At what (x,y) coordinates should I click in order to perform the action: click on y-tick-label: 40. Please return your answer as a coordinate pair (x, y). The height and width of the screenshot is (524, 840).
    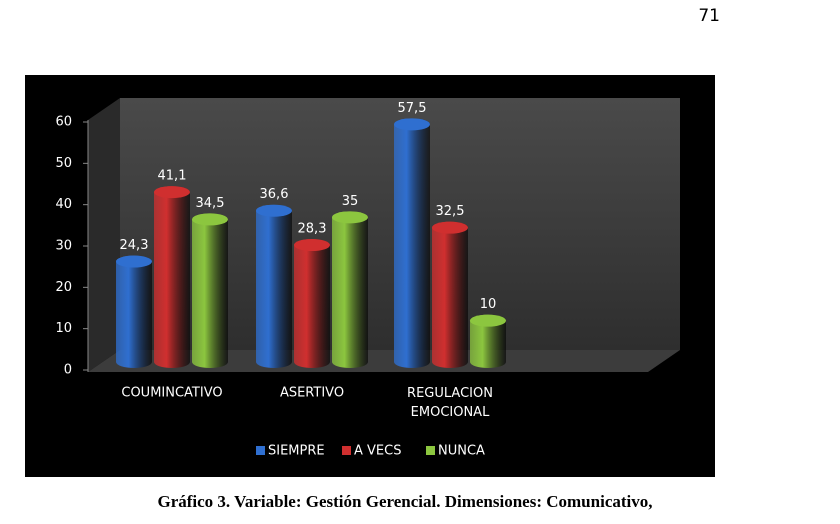
    Looking at the image, I should click on (63, 204).